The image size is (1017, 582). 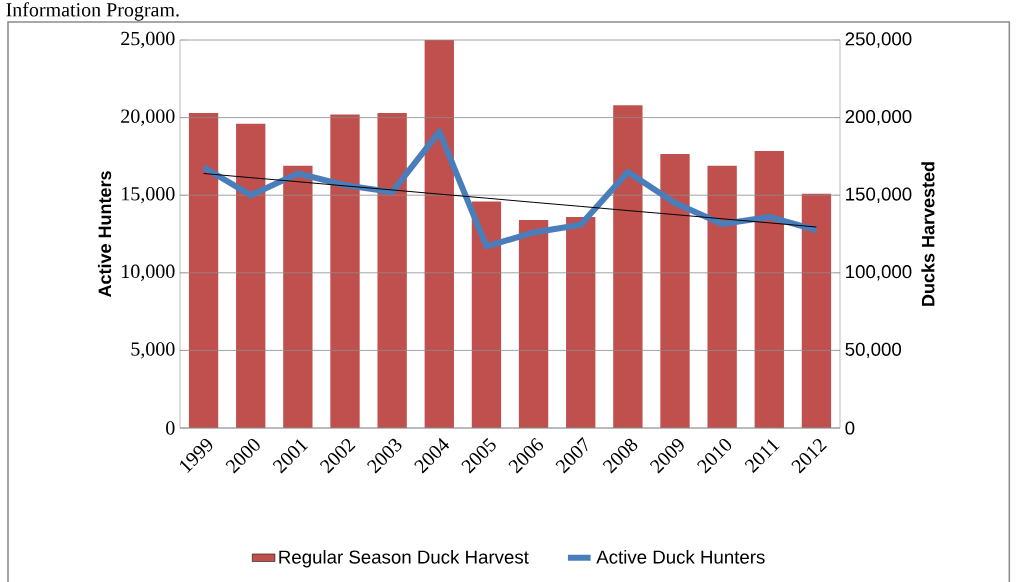 What do you see at coordinates (879, 195) in the screenshot?
I see `y2-tick-label: 150,000` at bounding box center [879, 195].